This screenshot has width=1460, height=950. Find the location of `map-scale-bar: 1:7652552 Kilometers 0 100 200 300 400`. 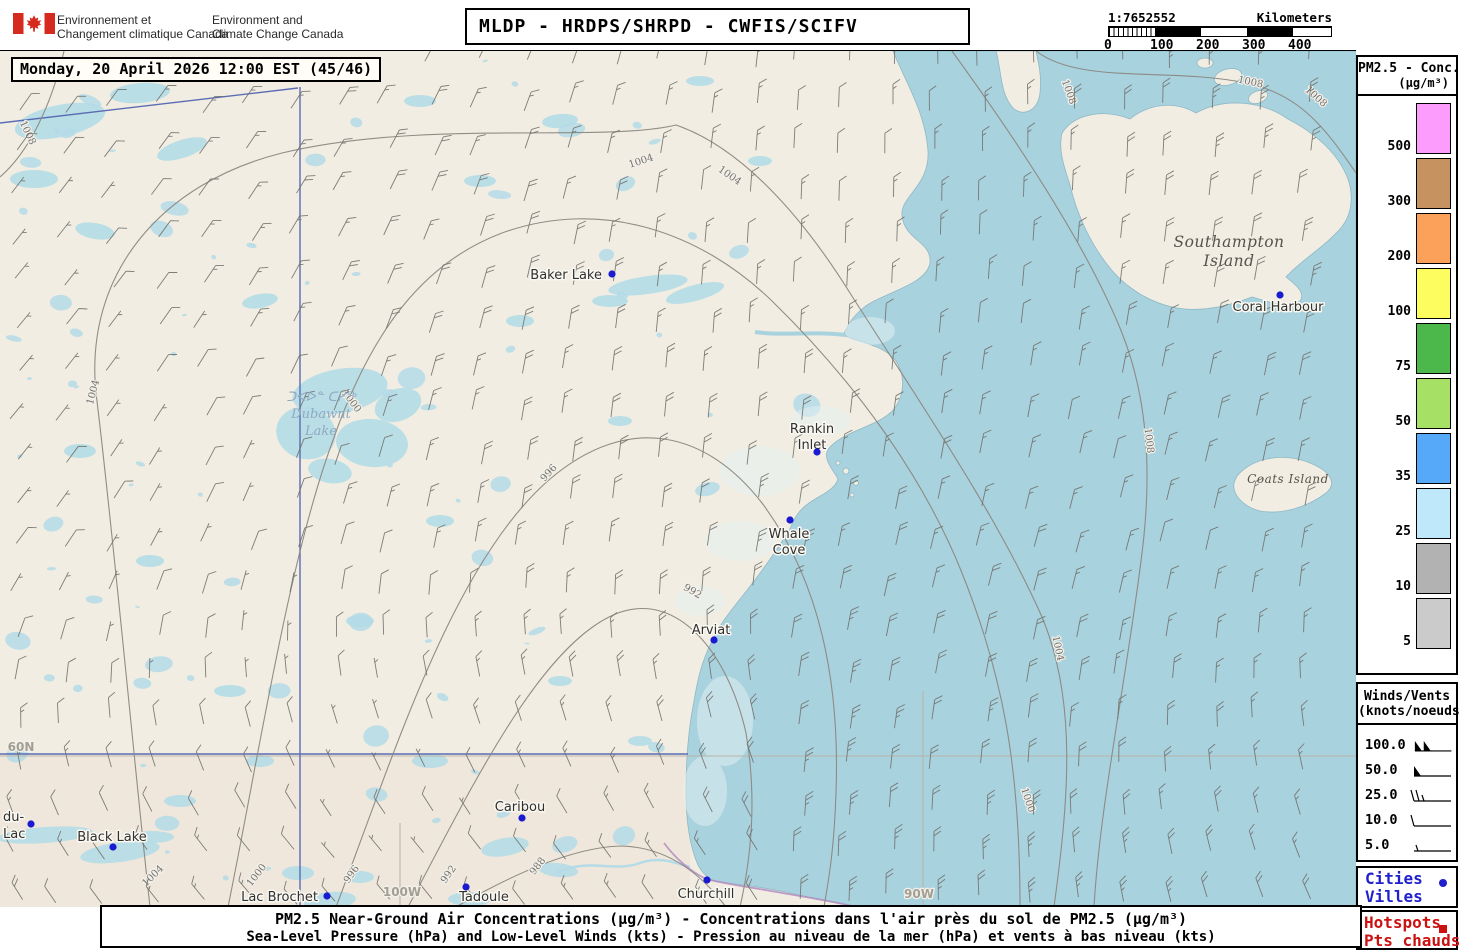

map-scale-bar: 1:7652552 Kilometers 0 100 200 300 400 is located at coordinates (1218, 31).